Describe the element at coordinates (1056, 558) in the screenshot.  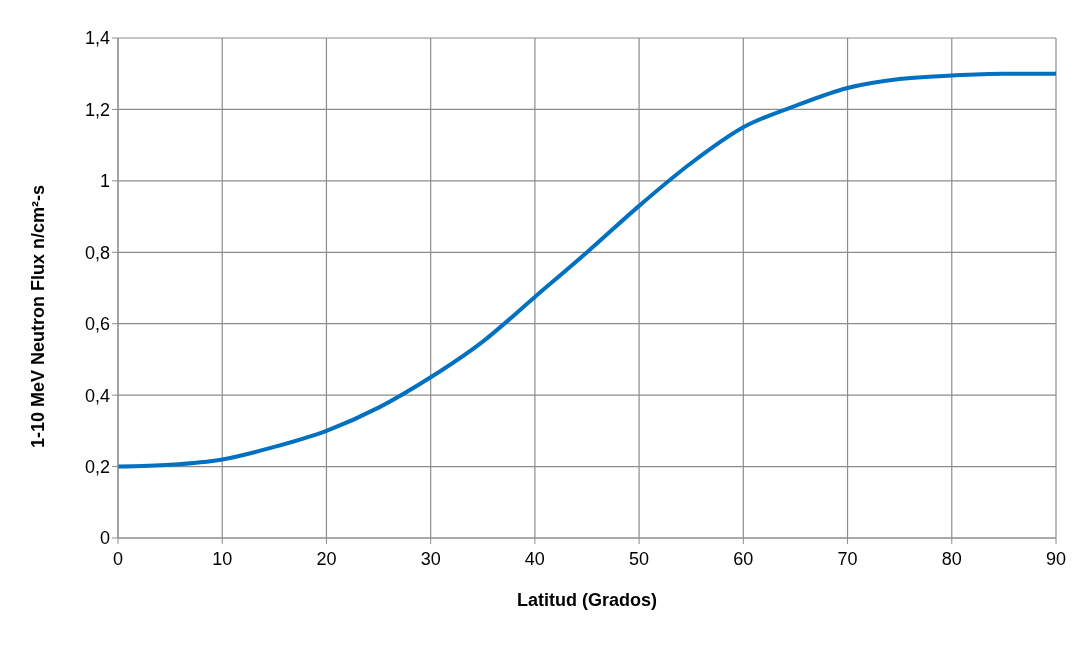
I see `x-tick-label: 90` at that location.